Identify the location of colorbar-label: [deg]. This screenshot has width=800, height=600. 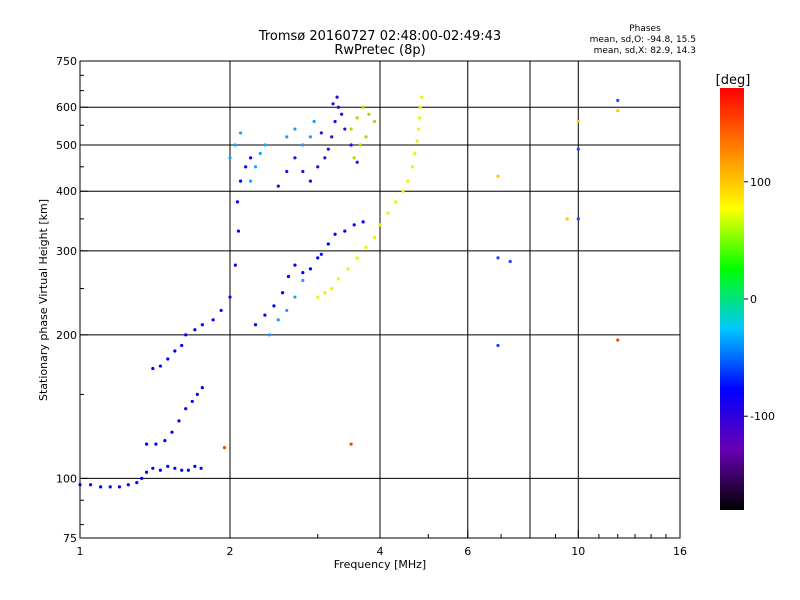
(733, 80).